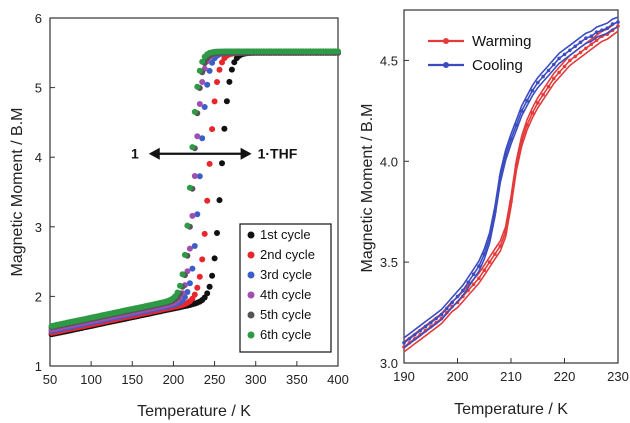 The image size is (630, 423). What do you see at coordinates (50, 379) in the screenshot?
I see `left-x-tick-label: 50` at bounding box center [50, 379].